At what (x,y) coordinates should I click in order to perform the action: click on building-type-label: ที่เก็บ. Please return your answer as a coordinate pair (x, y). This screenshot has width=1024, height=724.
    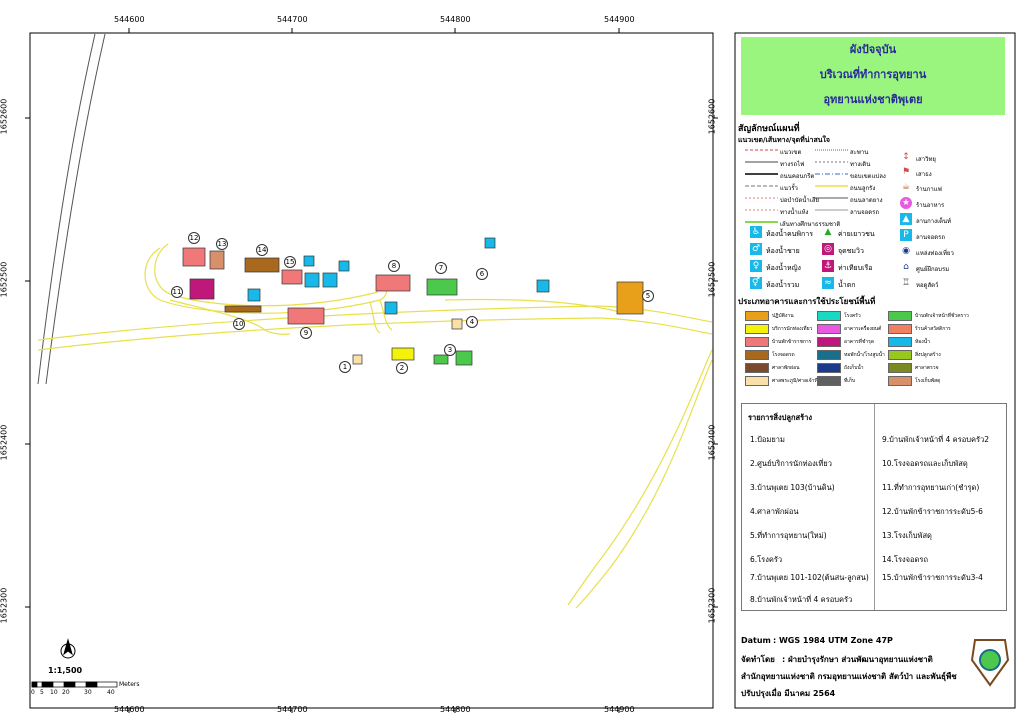
    Looking at the image, I should click on (850, 381).